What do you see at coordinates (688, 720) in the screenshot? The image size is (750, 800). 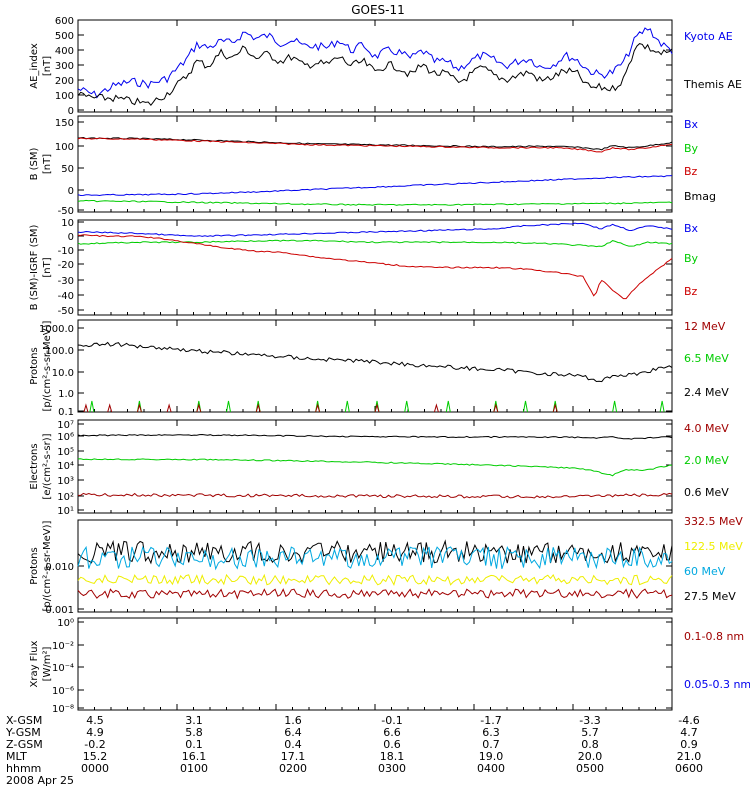 I see `ephemeris-value: -4.6` at bounding box center [688, 720].